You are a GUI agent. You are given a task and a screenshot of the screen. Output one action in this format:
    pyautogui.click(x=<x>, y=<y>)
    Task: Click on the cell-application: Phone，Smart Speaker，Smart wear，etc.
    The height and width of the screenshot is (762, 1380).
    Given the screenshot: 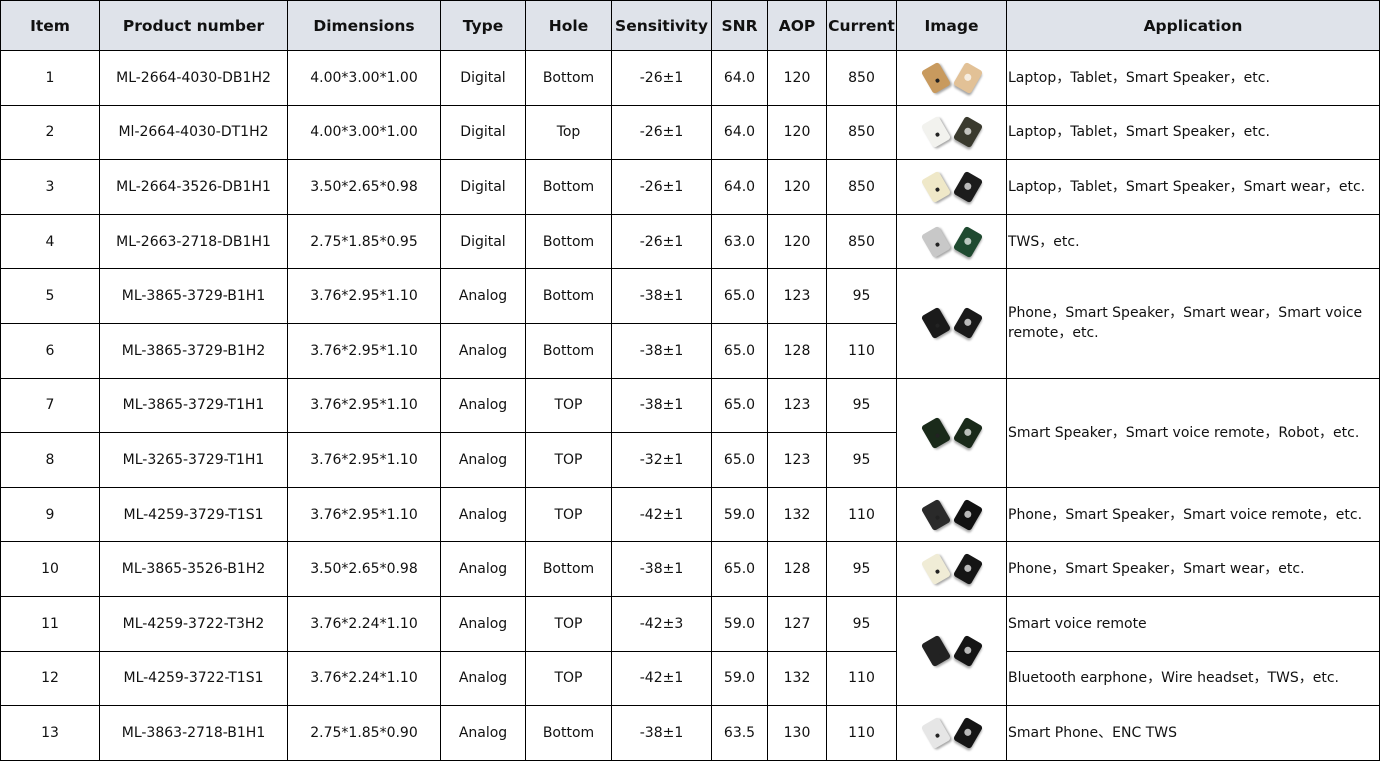 What is the action you would take?
    pyautogui.click(x=1193, y=569)
    